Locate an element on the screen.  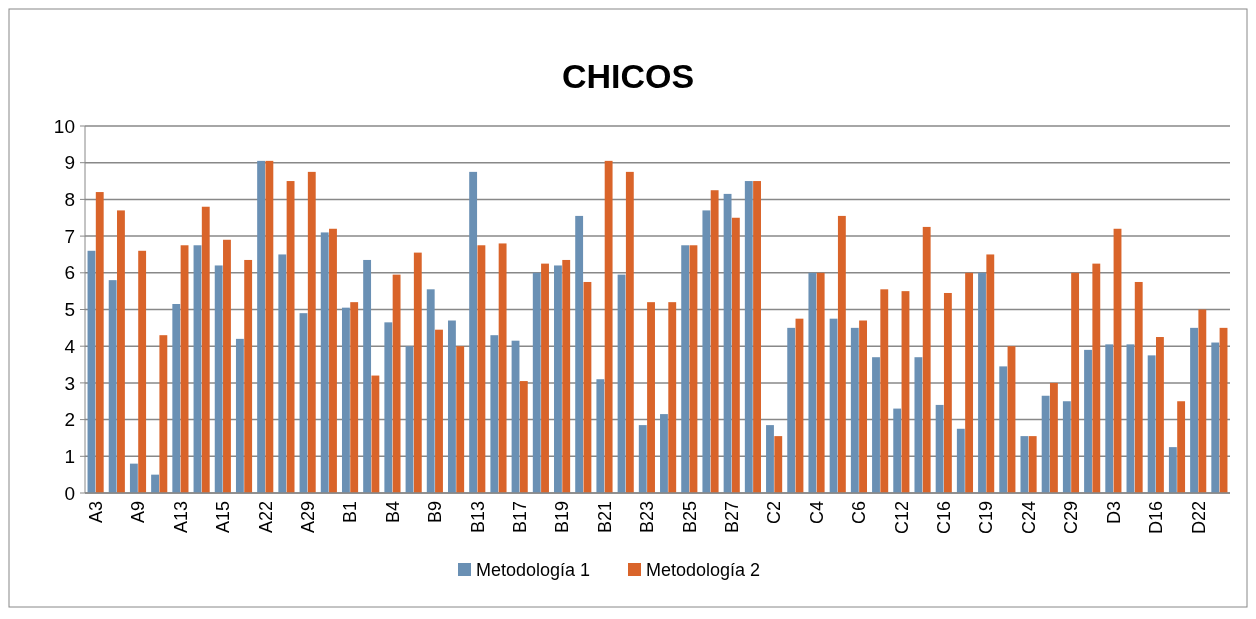
x-tick-label: B9 is located at coordinates (435, 512).